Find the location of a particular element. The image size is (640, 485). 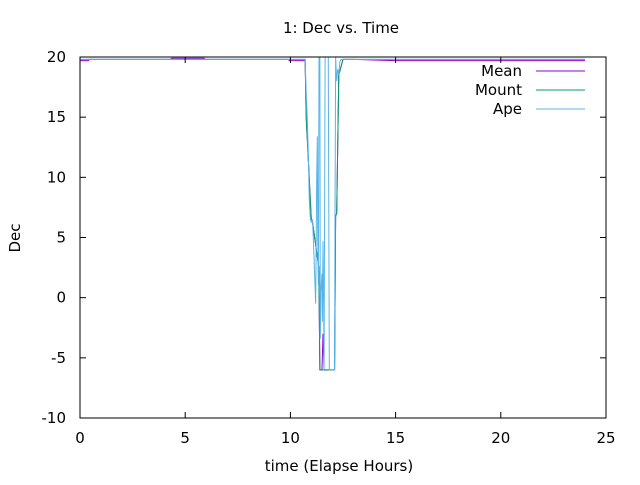

y-tick-label: 15 is located at coordinates (56, 117).